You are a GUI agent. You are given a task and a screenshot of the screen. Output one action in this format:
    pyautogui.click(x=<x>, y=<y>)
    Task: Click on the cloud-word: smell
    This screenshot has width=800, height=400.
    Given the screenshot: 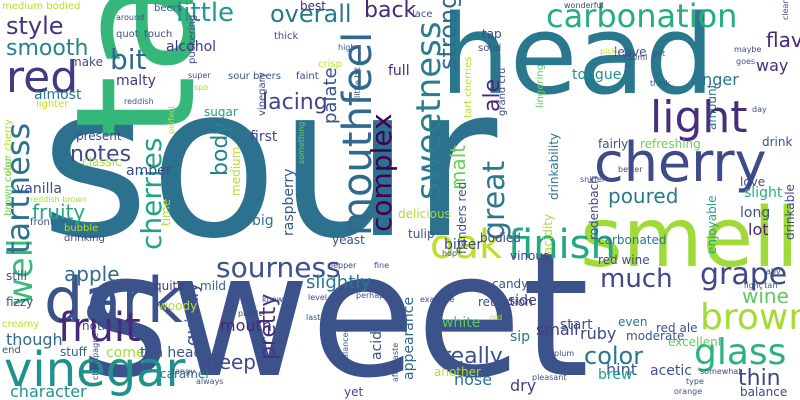 What is the action you would take?
    pyautogui.click(x=689, y=238)
    